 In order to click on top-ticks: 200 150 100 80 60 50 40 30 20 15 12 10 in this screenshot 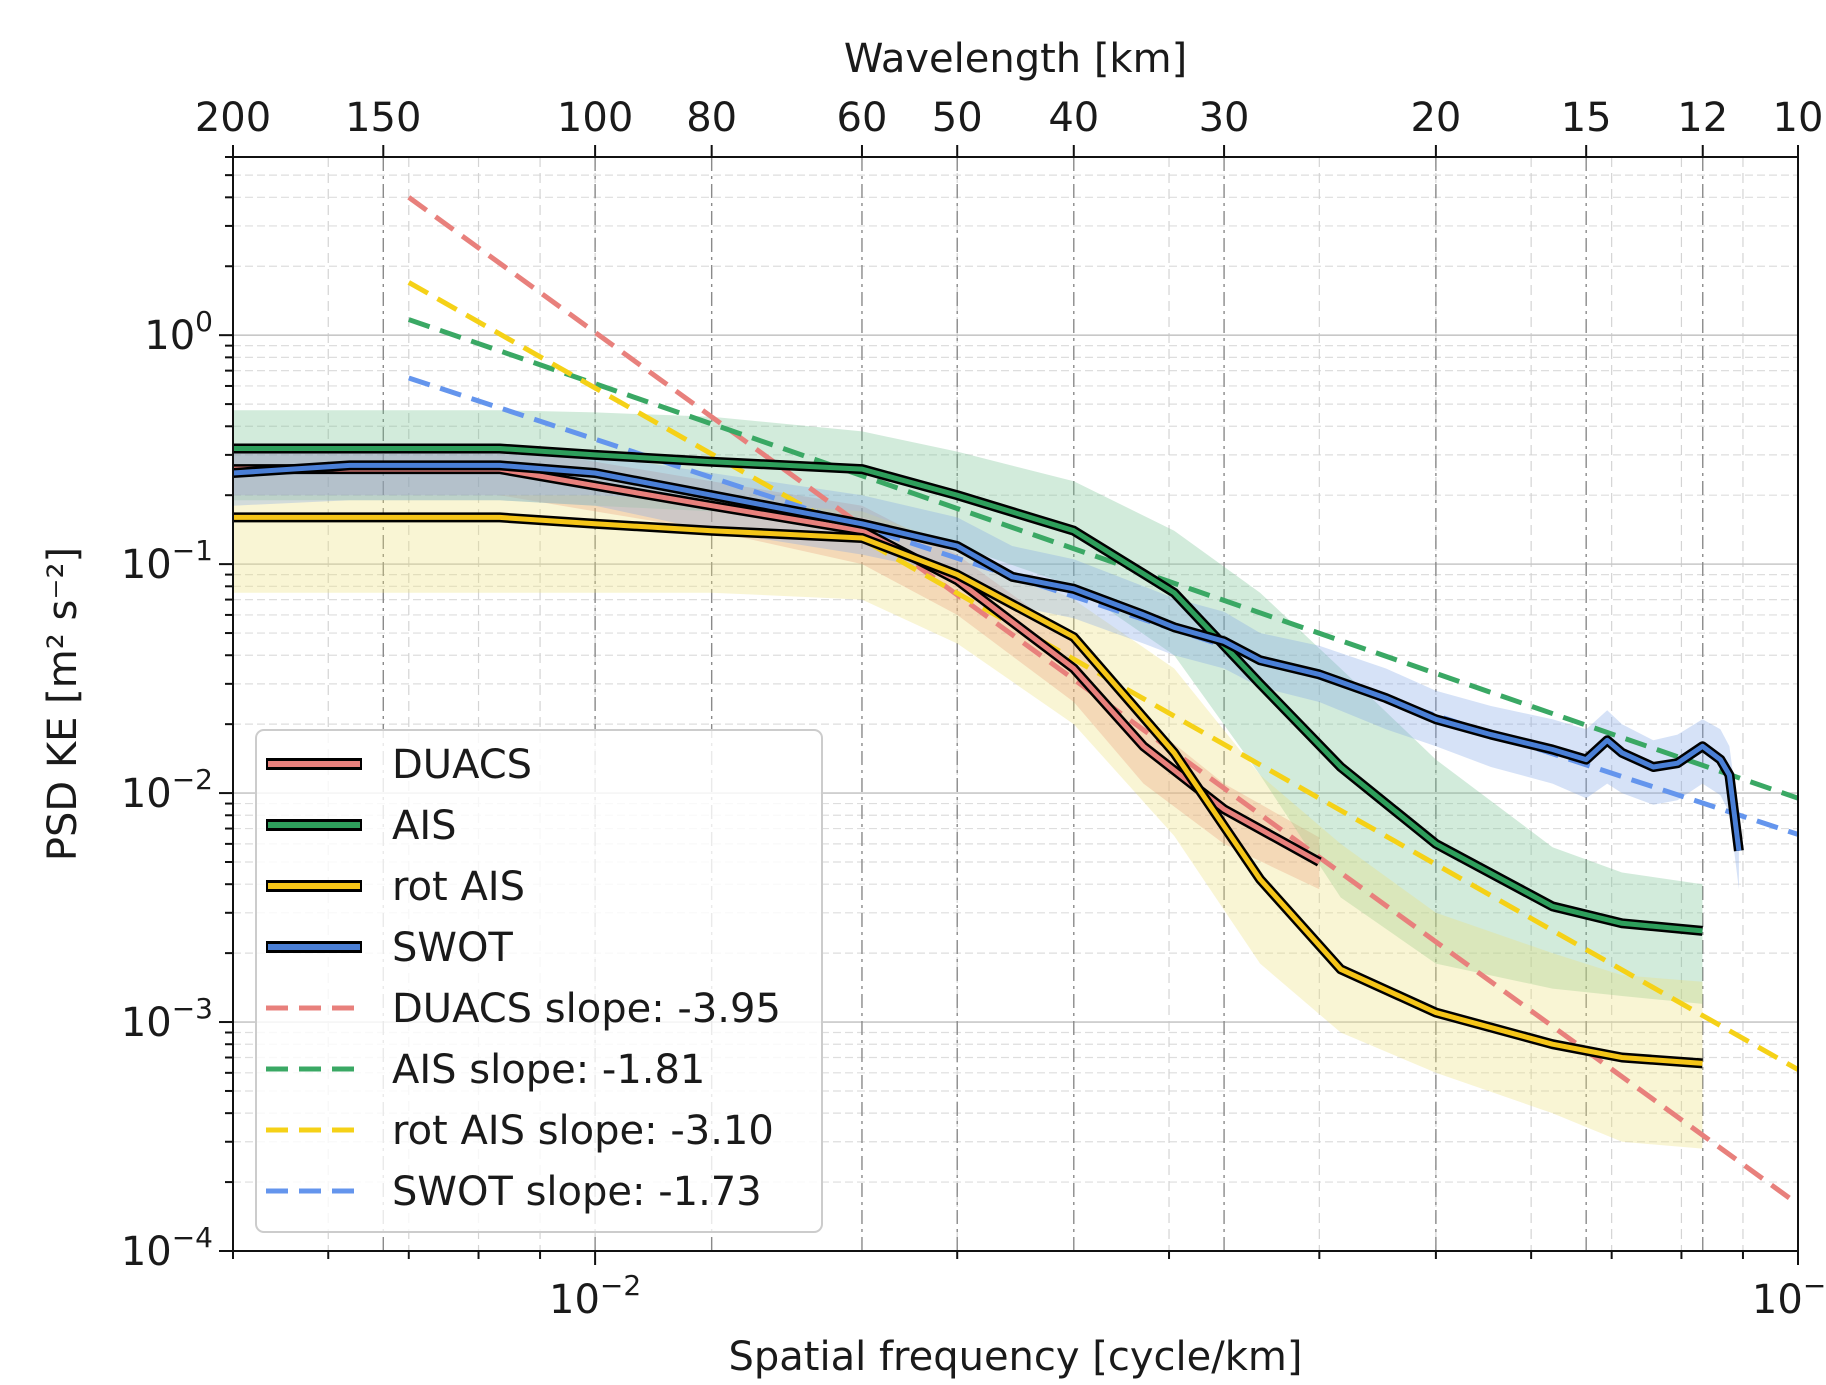, I will do `click(1009, 126)`.